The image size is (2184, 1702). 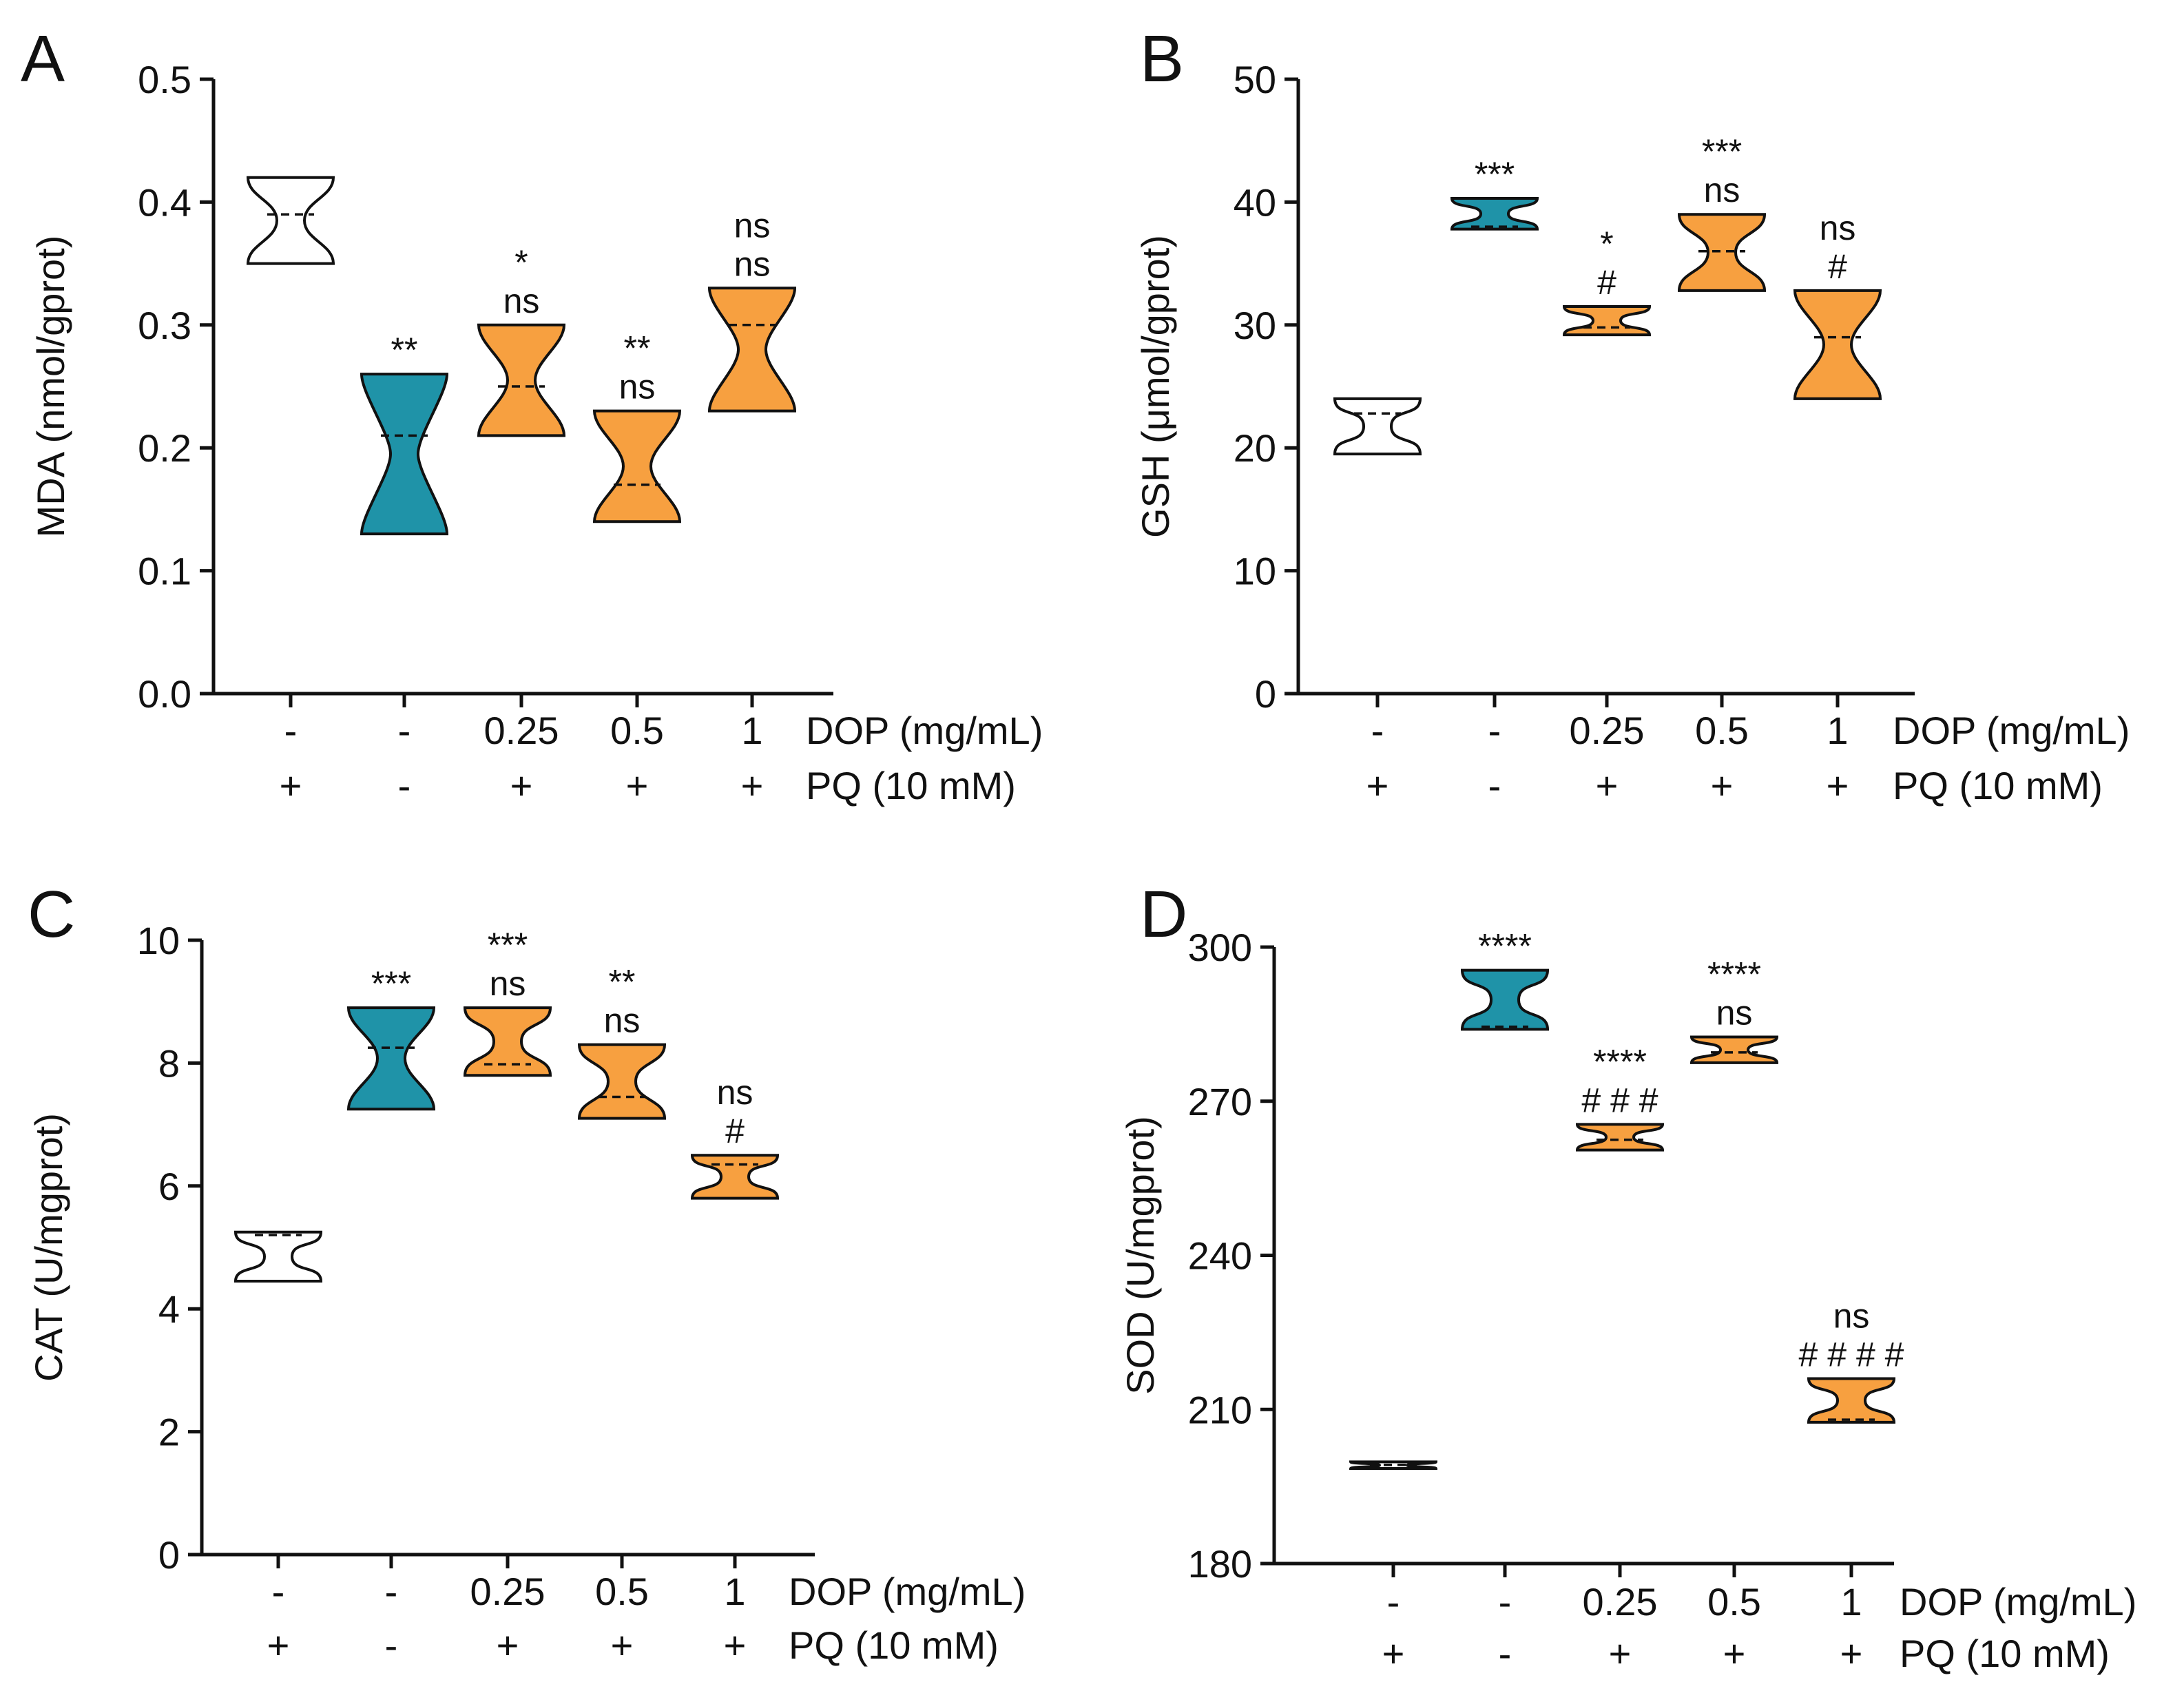 I want to click on y-tick-label: 210, so click(x=1220, y=1409).